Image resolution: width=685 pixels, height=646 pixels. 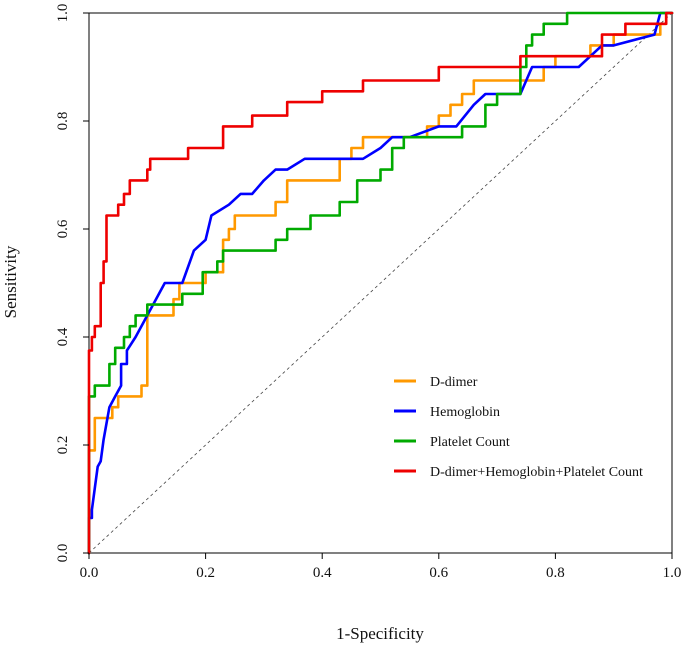 I want to click on y-axis-title: Sensitivity, so click(x=10, y=281).